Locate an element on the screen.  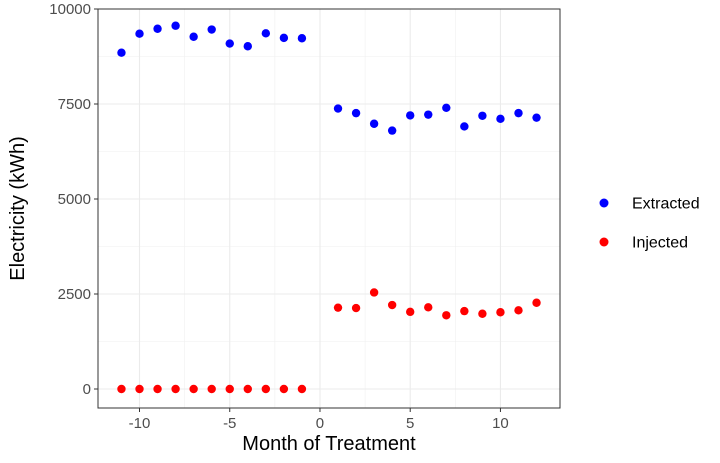
x-tick-label: 5 is located at coordinates (410, 423).